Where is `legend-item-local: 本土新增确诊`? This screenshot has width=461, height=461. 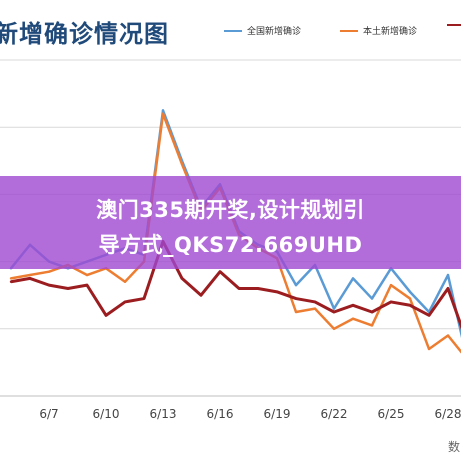
legend-item-local: 本土新增确诊 is located at coordinates (378, 30).